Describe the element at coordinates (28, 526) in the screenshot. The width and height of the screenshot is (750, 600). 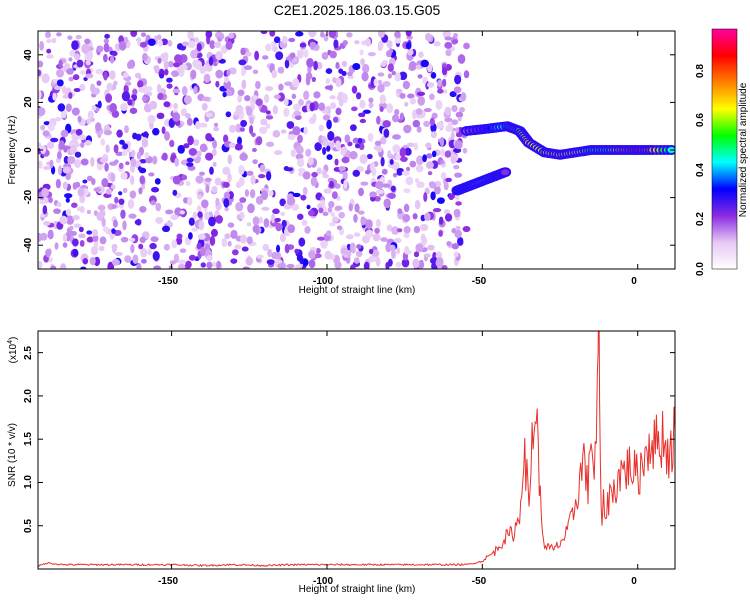
I see `snr-y-tick-label: 0.5` at that location.